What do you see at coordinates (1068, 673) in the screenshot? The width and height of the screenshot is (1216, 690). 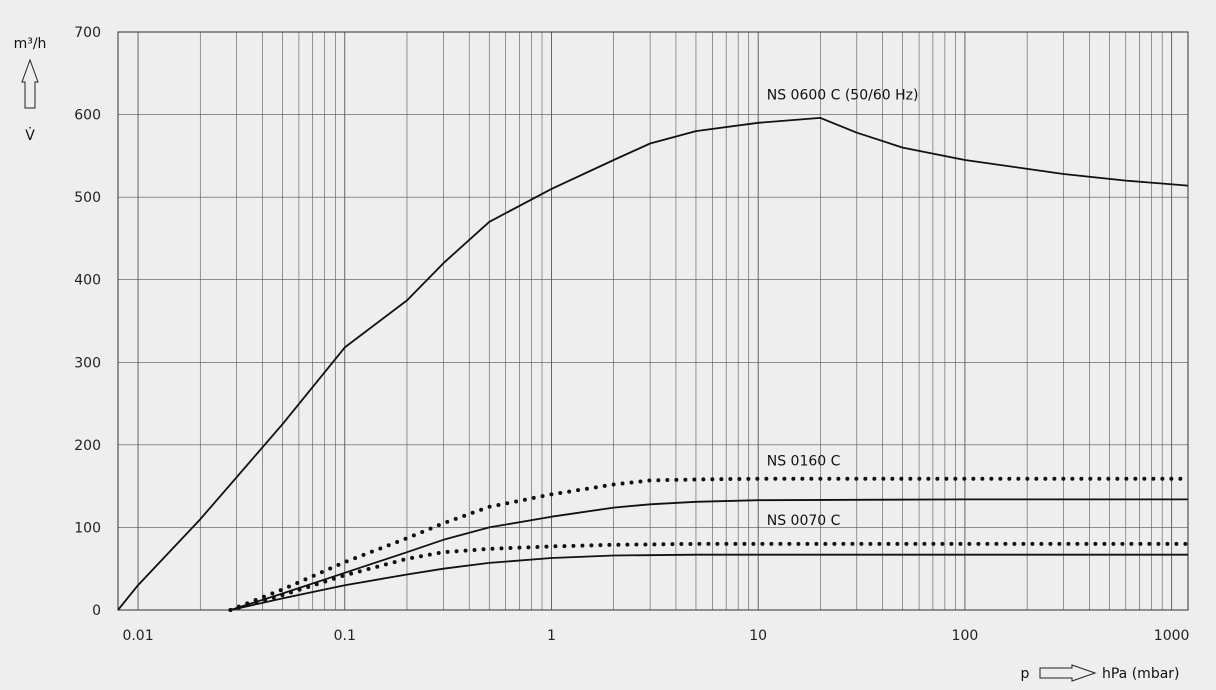 I see `x-axis-arrow-icon` at bounding box center [1068, 673].